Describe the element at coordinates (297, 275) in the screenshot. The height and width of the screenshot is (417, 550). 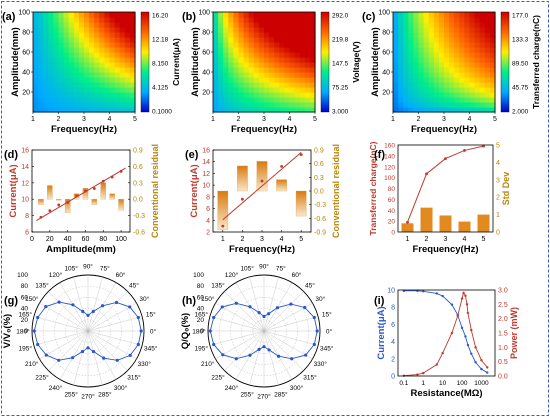
I see `angle-label: 60°` at that location.